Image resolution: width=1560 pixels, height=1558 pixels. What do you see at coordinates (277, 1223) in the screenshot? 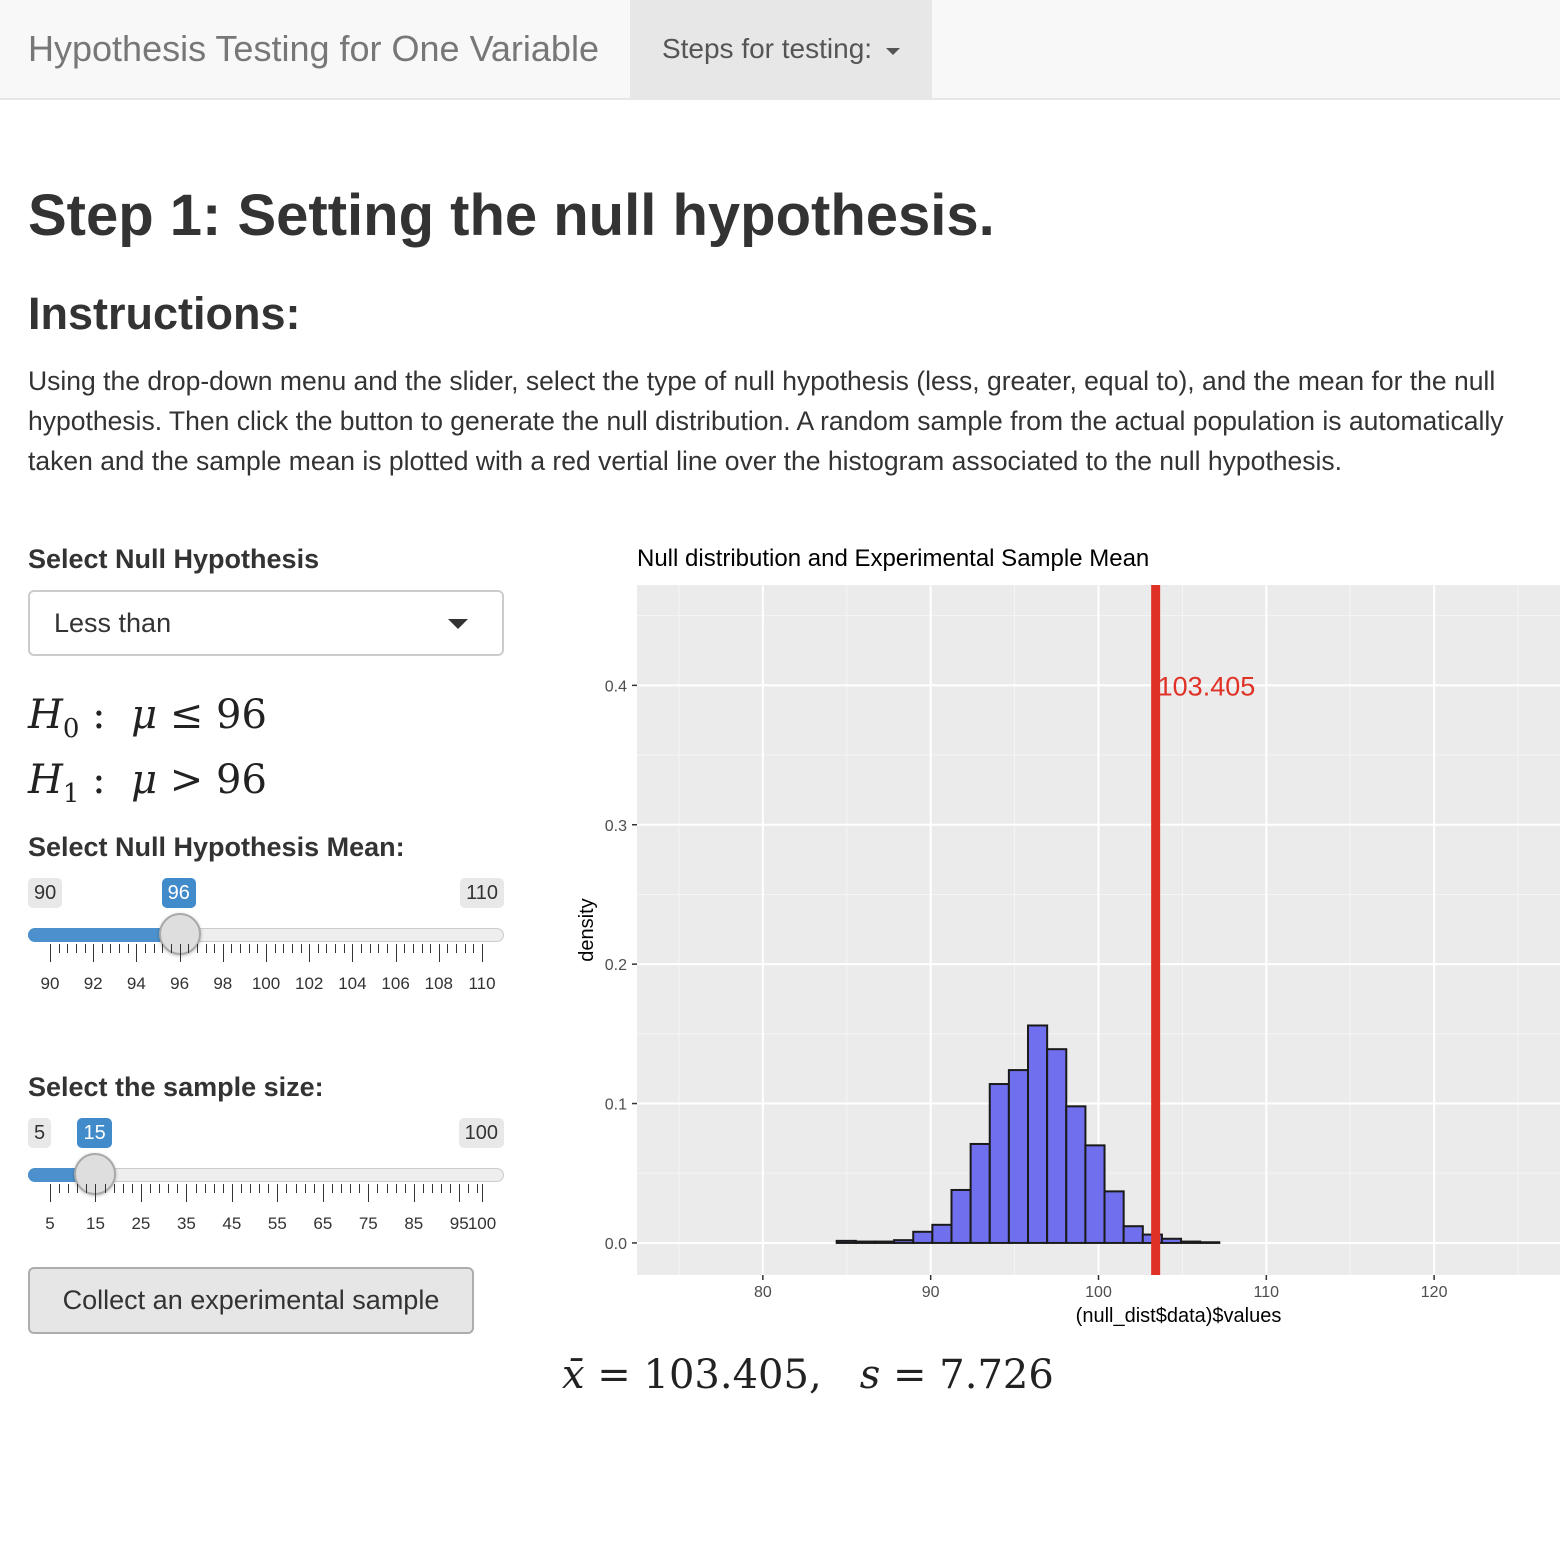
I see `size-slider-tick-label: 55` at bounding box center [277, 1223].